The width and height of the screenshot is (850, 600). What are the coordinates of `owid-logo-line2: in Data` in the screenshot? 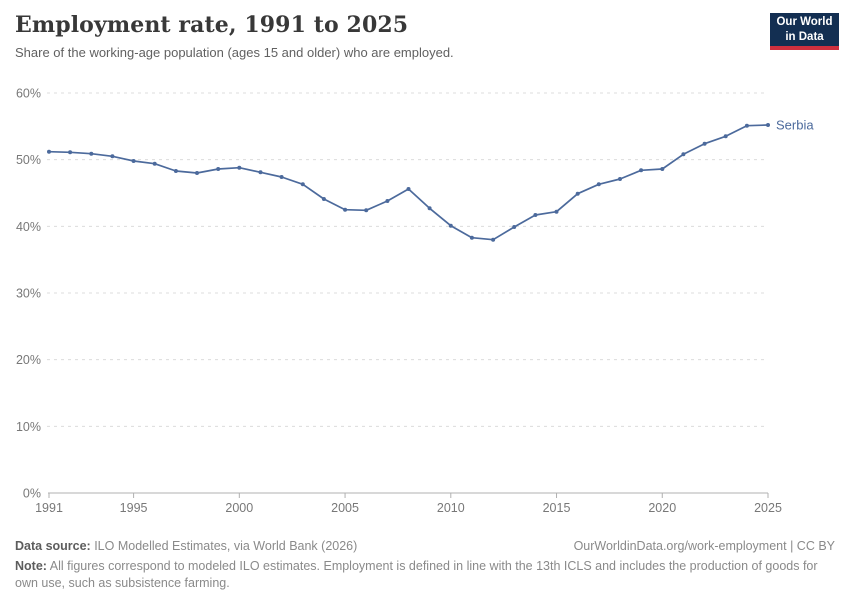 It's located at (804, 36).